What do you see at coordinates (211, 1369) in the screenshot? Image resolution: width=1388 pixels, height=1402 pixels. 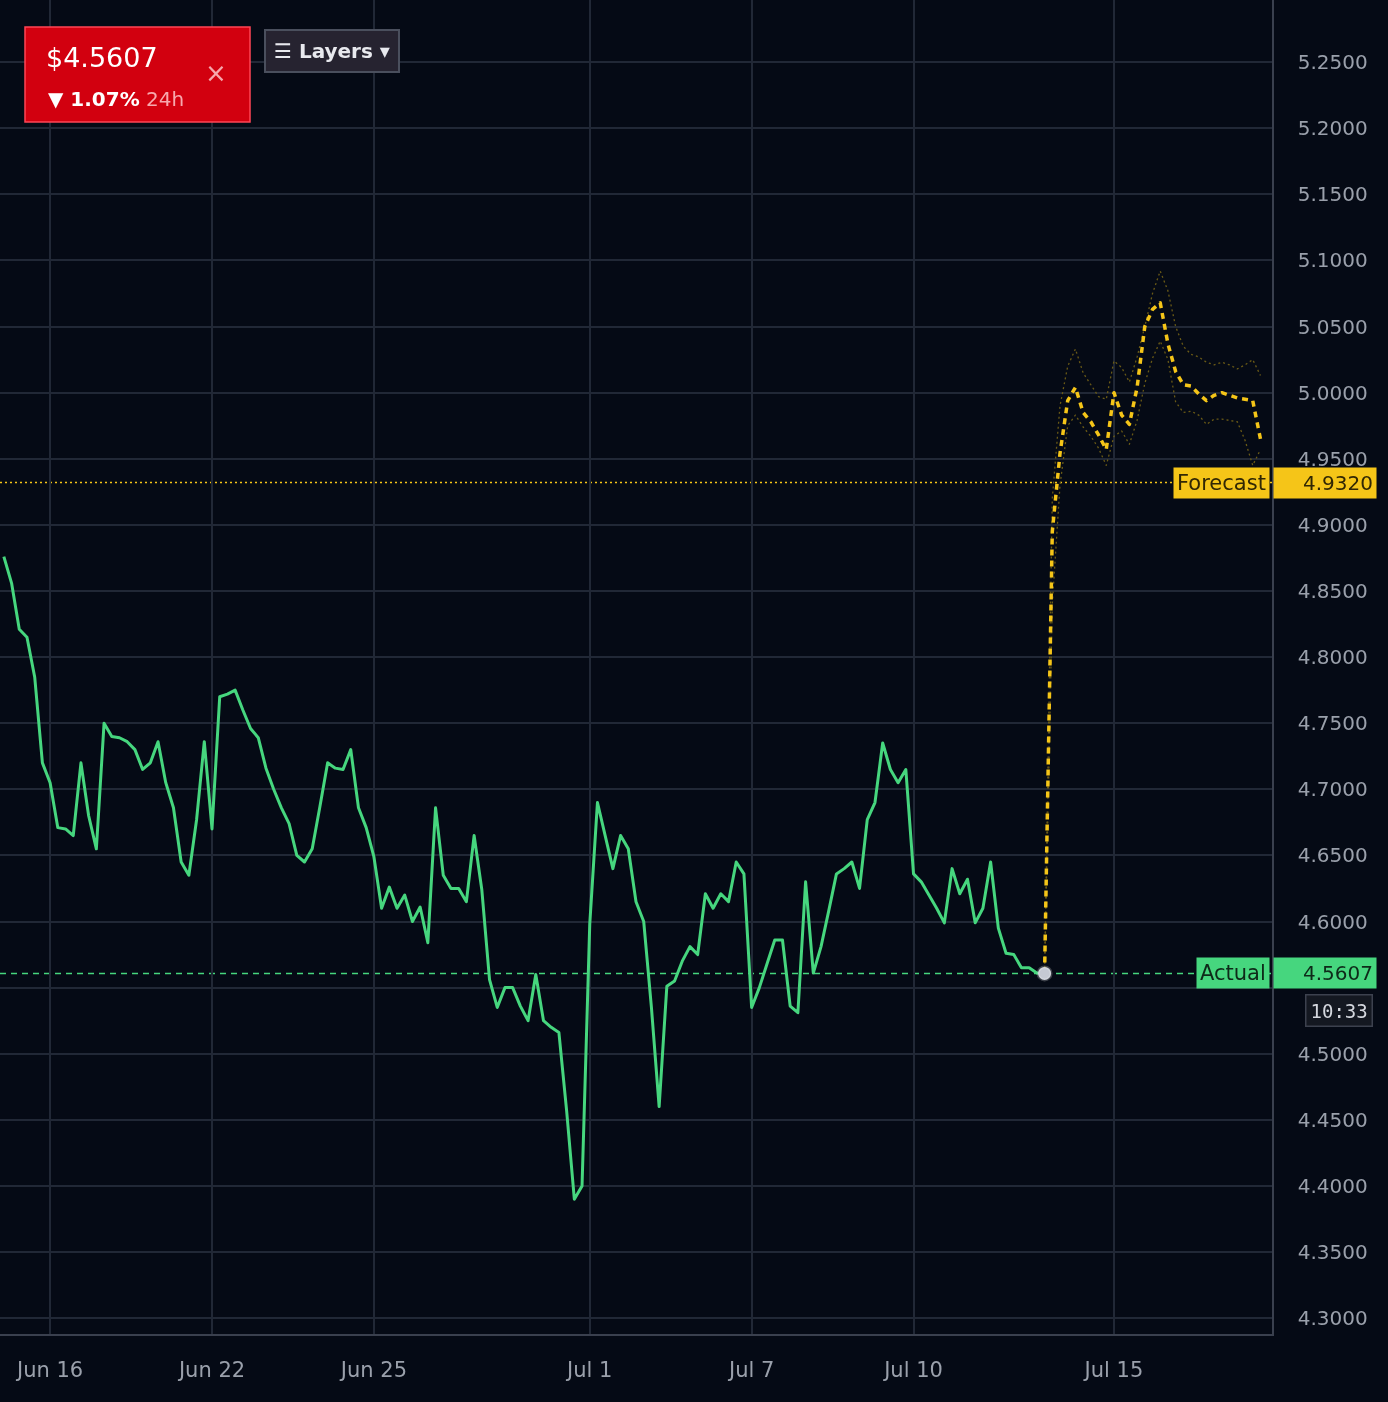 I see `x-tick-label: Jun 22` at bounding box center [211, 1369].